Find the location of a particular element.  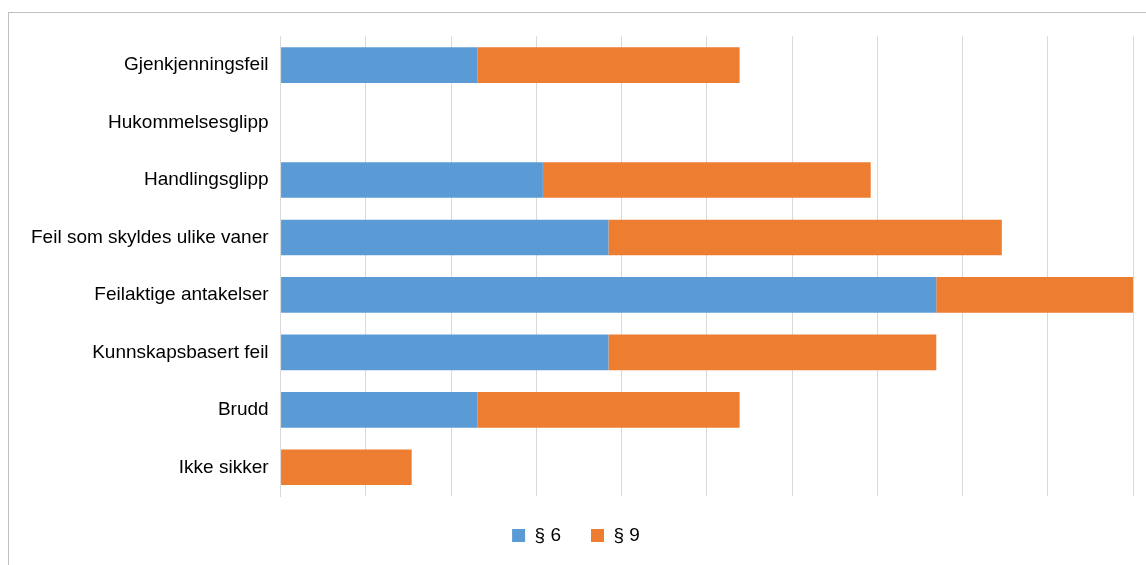

legend-label: § 9 is located at coordinates (626, 534).